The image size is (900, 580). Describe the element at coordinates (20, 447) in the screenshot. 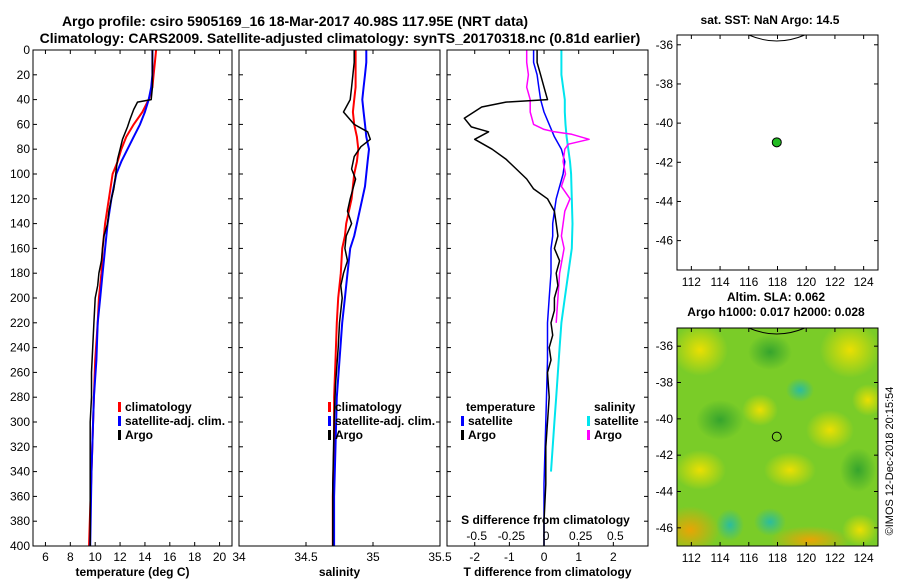

I see `y-tick-label: 320` at that location.